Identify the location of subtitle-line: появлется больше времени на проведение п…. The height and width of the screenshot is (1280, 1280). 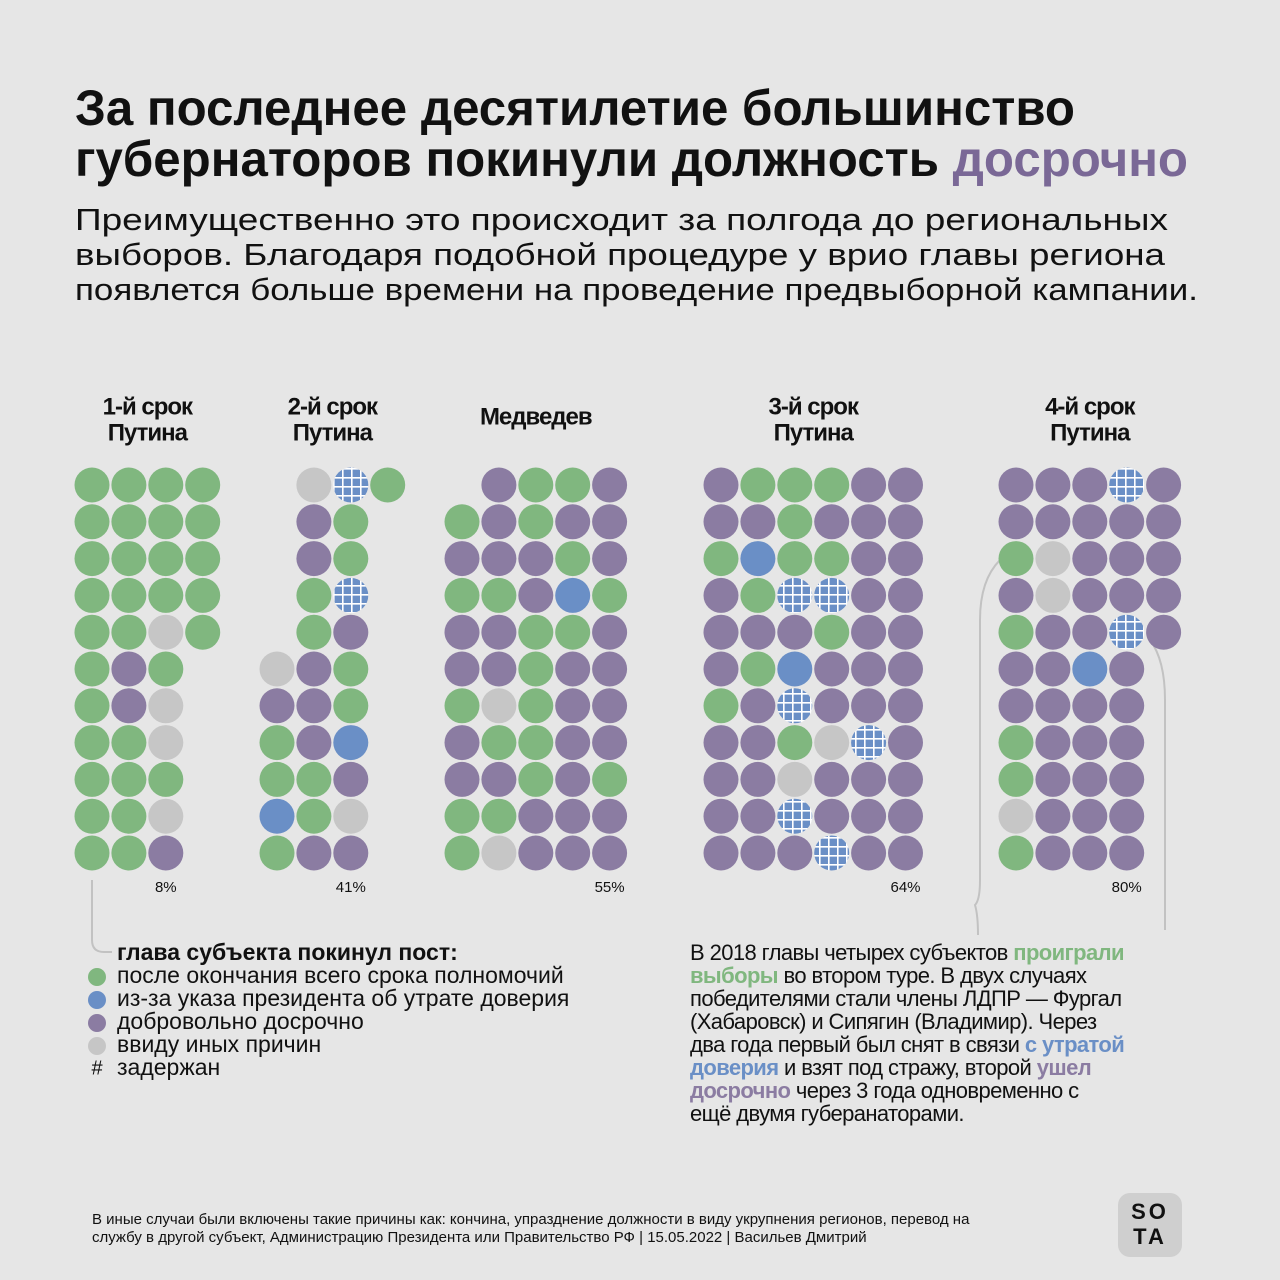
(636, 289).